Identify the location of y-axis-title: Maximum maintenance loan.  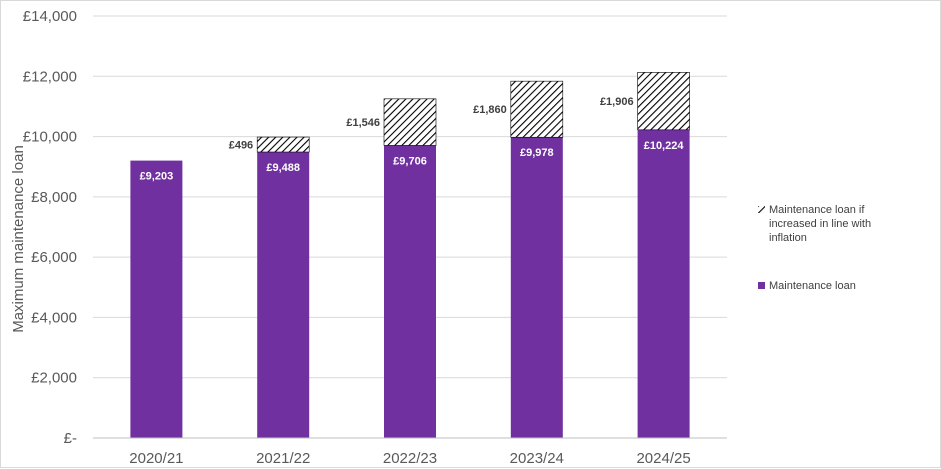
(18, 239).